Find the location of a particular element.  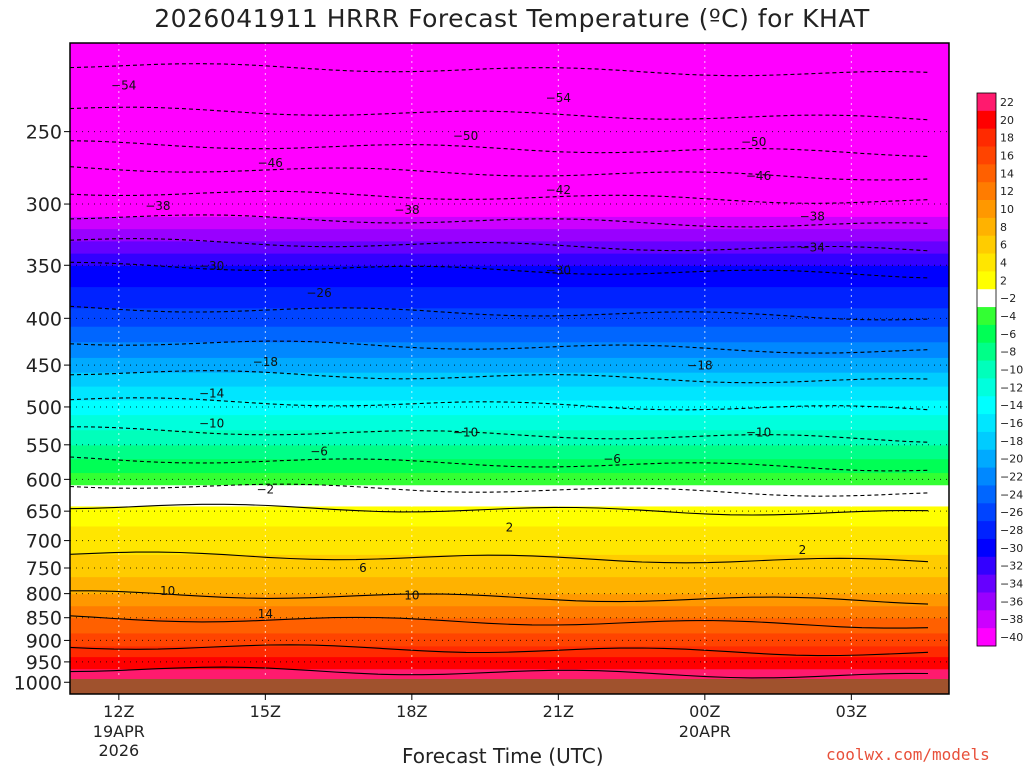

colorbar-label: 8 is located at coordinates (1003, 227).